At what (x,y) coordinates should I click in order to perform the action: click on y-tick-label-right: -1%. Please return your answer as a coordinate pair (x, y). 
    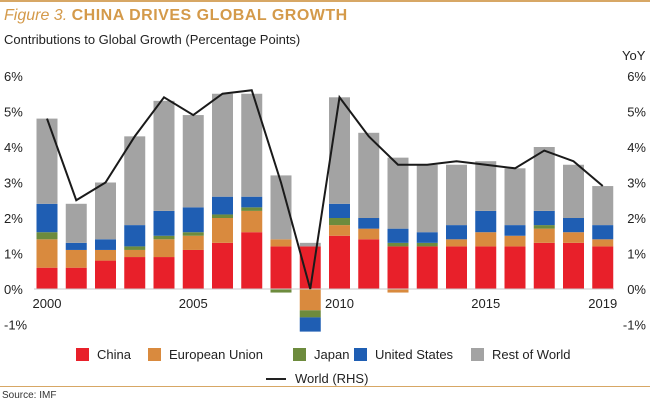
    Looking at the image, I should click on (635, 325).